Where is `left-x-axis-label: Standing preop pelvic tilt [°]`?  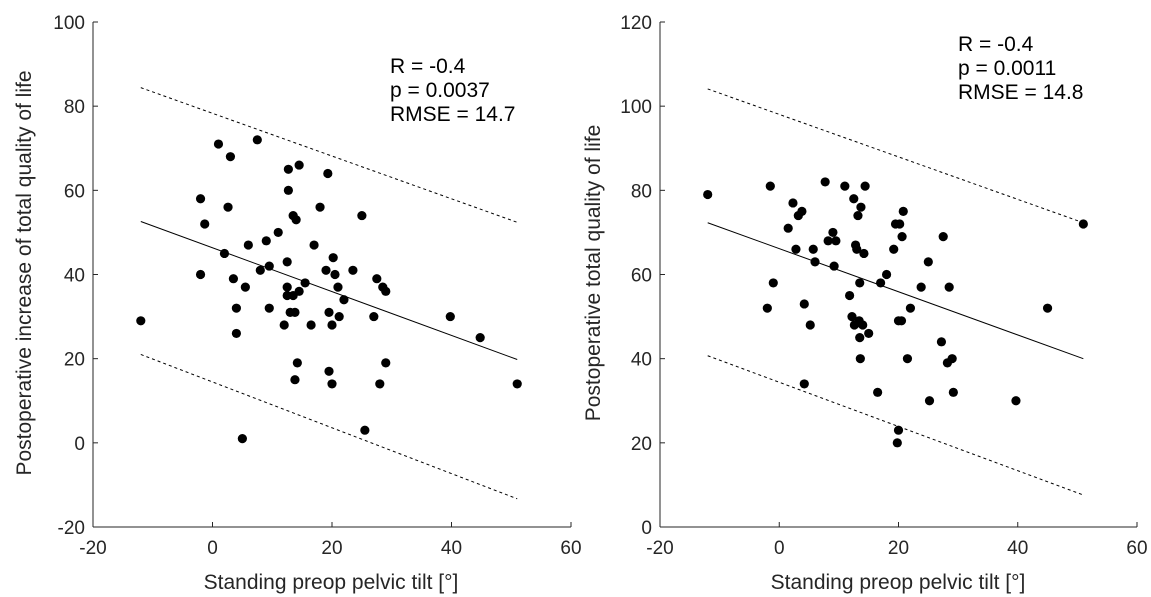
left-x-axis-label: Standing preop pelvic tilt [°] is located at coordinates (331, 582).